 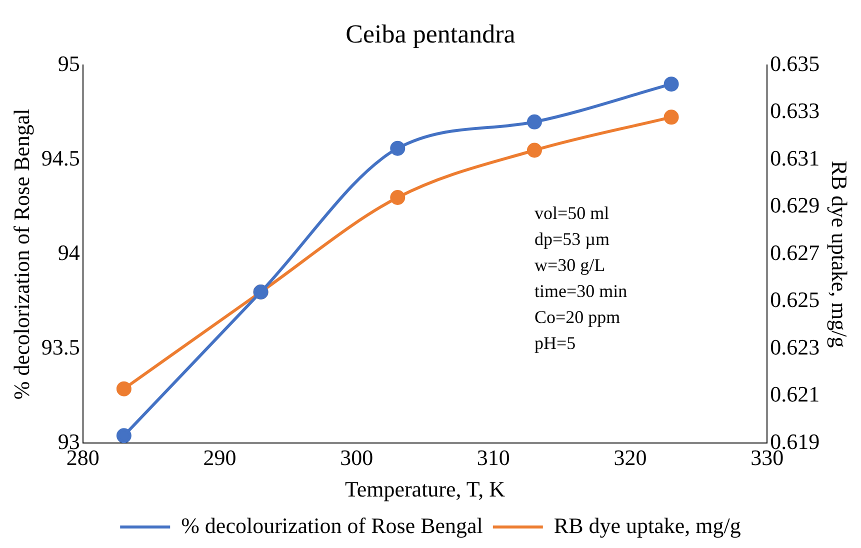 I want to click on y2-tick-label: 0.623, so click(x=795, y=347).